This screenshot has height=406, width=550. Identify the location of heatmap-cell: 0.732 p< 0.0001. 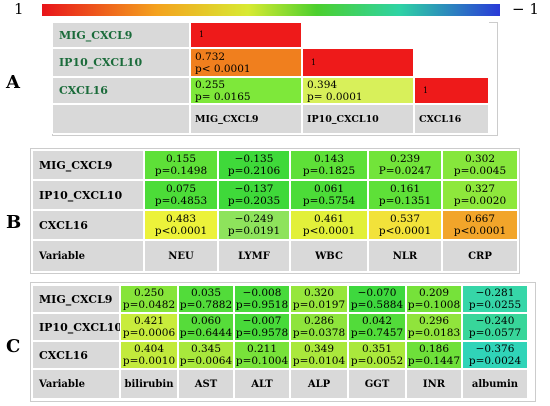
(246, 62).